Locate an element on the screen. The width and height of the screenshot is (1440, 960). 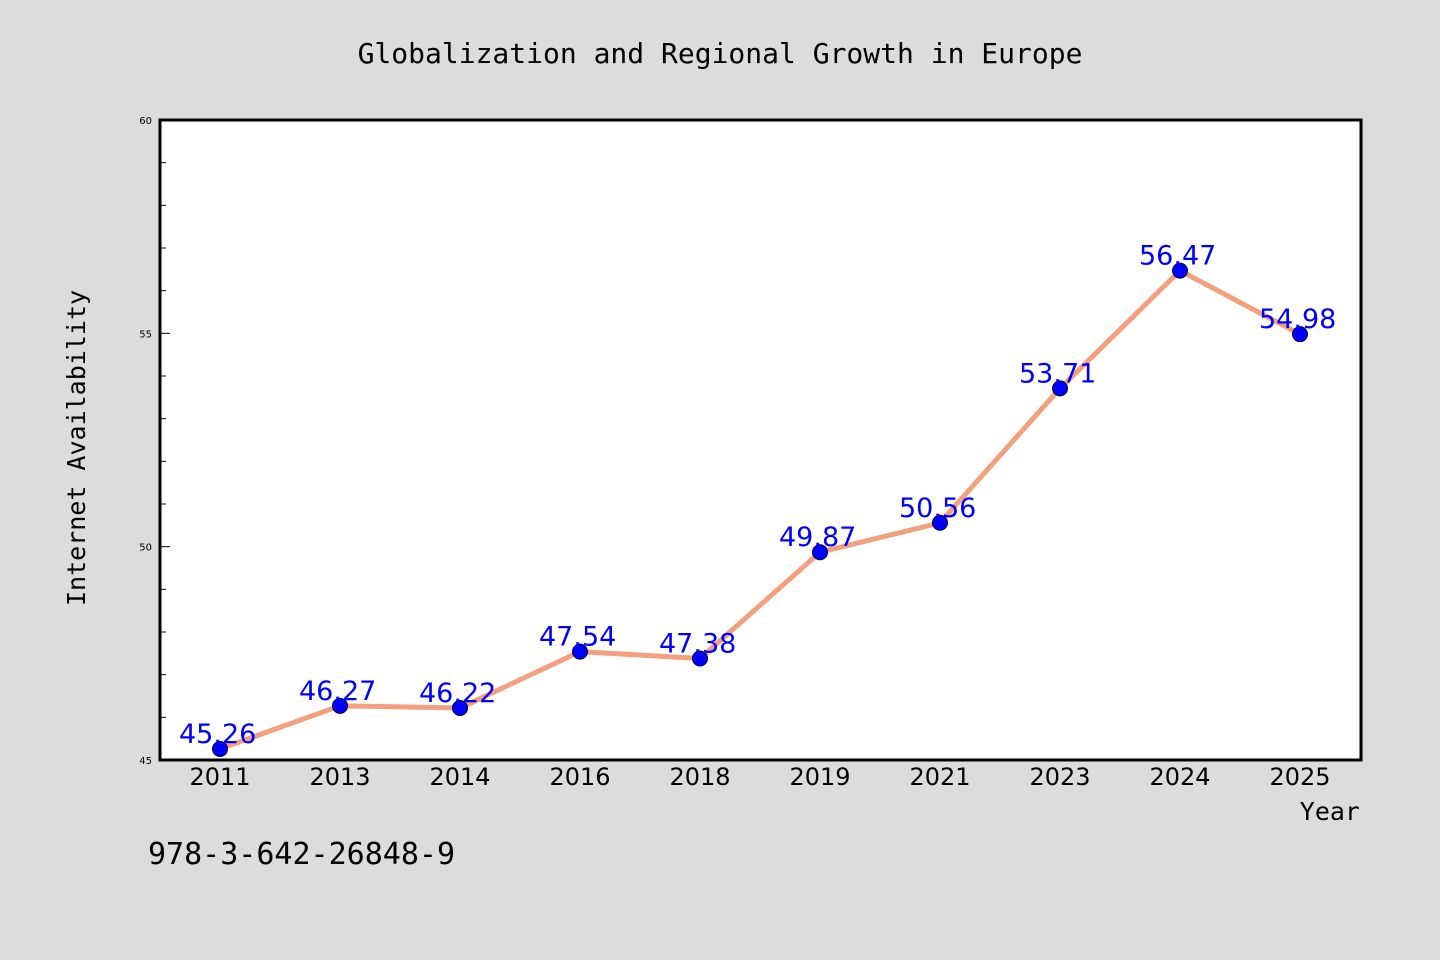
y-tick-label: 45 is located at coordinates (145, 761).